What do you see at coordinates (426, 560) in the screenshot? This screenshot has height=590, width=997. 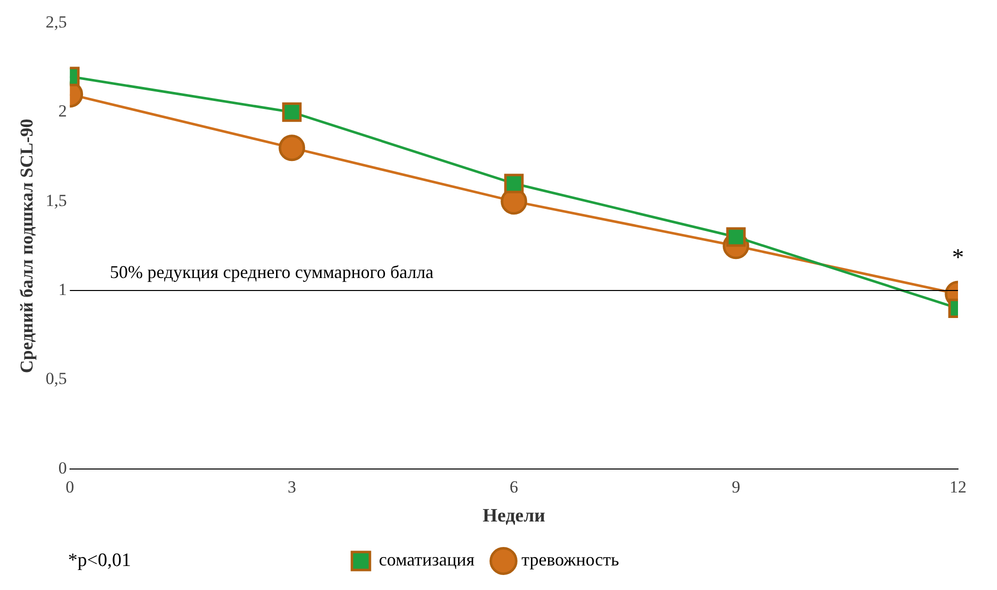 I see `legend-label: соматизация` at bounding box center [426, 560].